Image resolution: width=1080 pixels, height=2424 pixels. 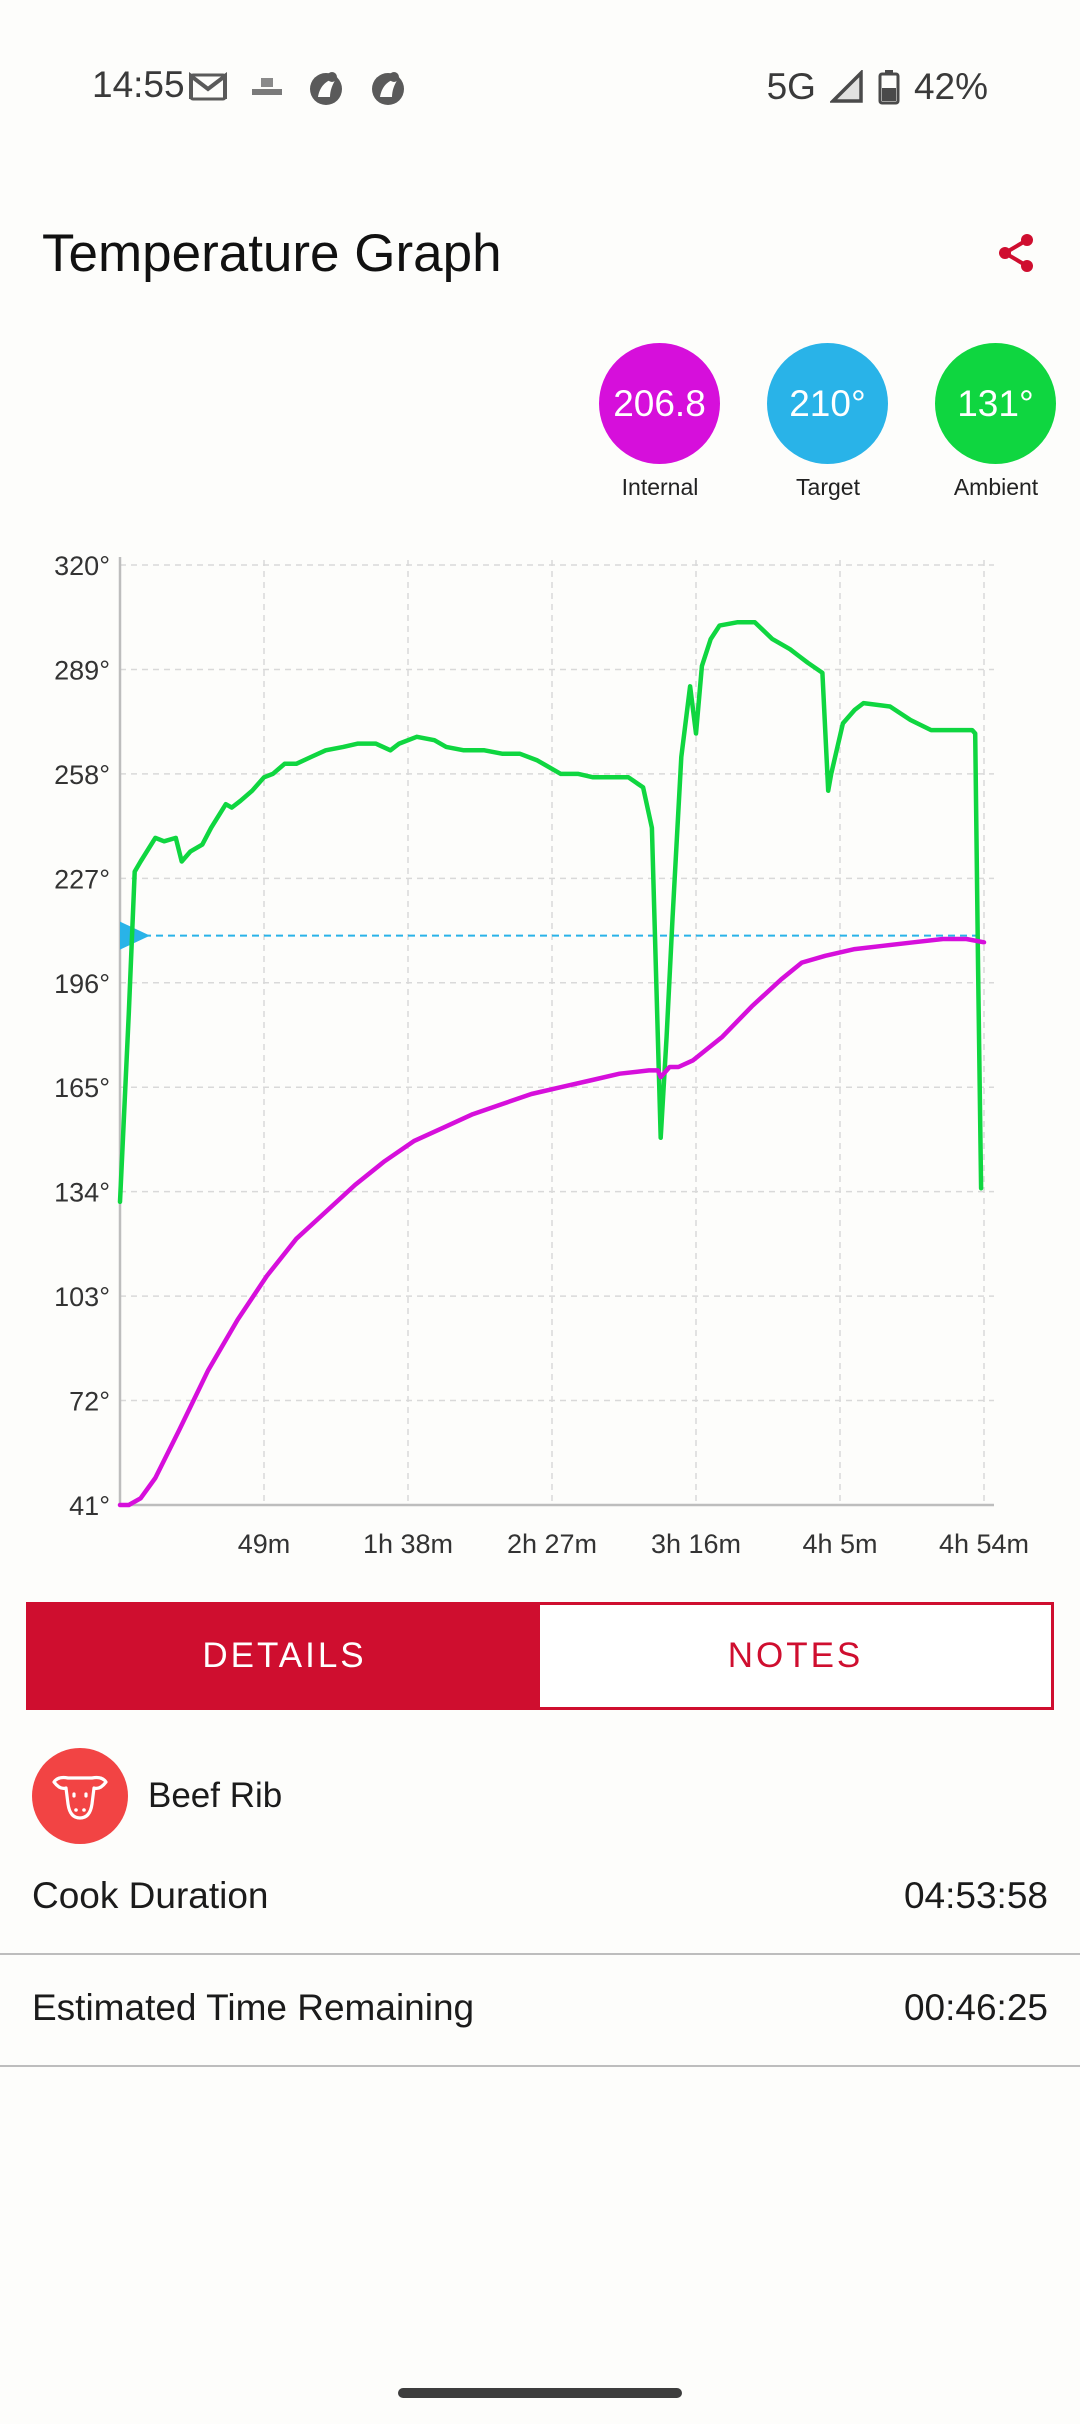 I want to click on cook-duration-value: 04:53:58, so click(x=975, y=1895).